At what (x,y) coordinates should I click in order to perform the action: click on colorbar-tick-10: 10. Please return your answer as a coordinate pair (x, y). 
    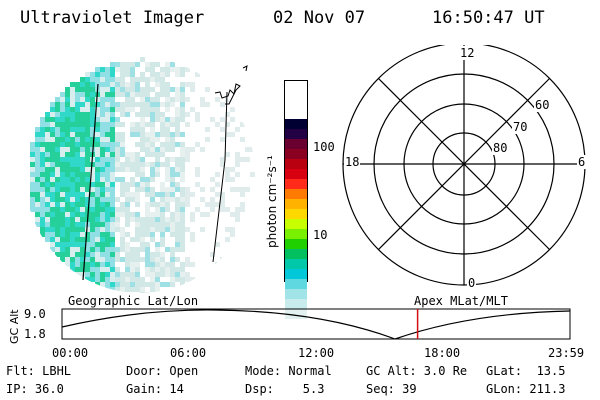
    Looking at the image, I should click on (320, 235).